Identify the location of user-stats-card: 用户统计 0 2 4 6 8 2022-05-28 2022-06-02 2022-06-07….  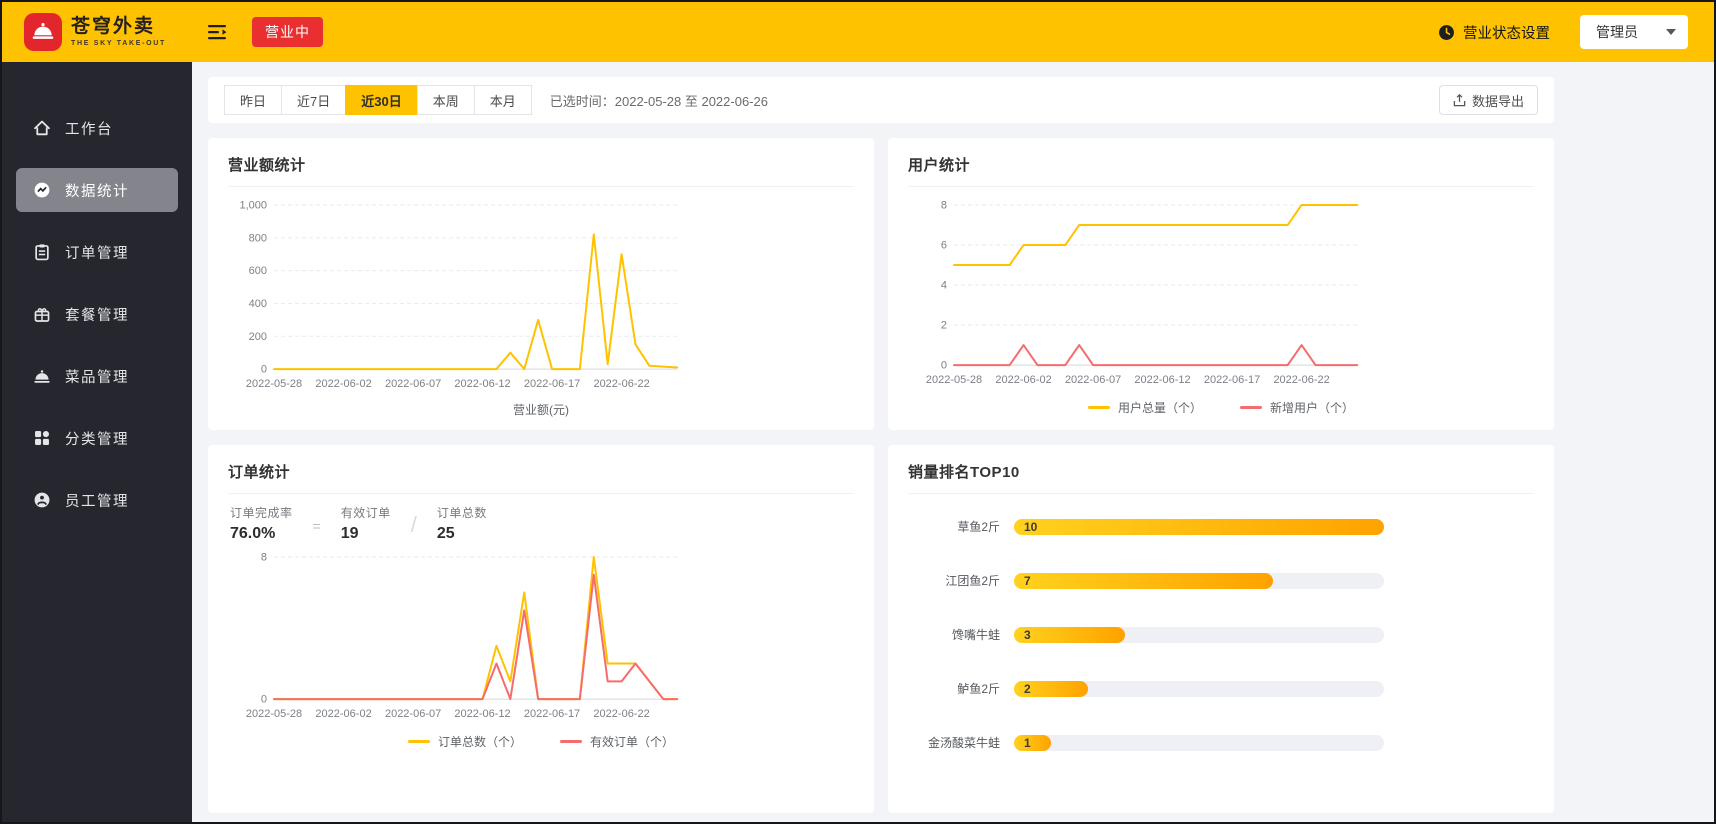
(1221, 284).